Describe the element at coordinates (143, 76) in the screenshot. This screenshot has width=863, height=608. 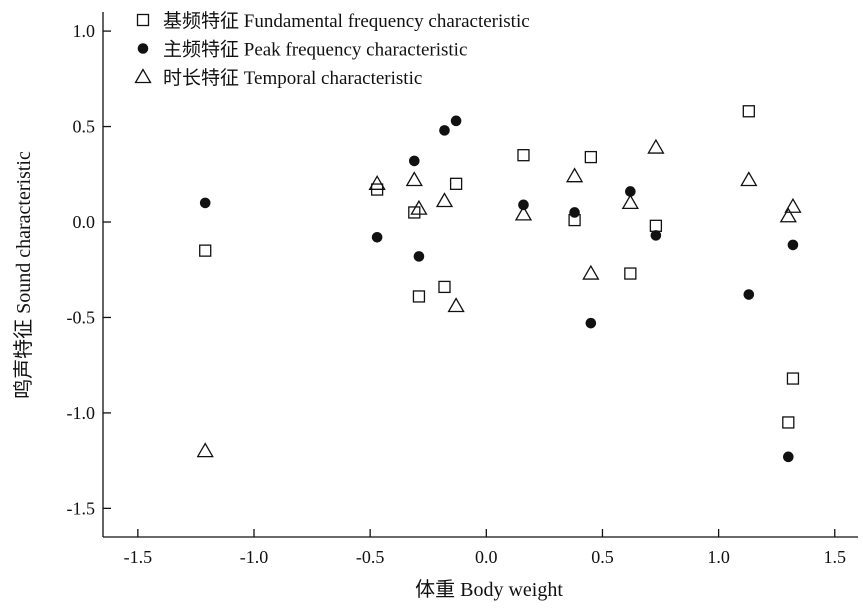
I see `legend-triangle-icon` at that location.